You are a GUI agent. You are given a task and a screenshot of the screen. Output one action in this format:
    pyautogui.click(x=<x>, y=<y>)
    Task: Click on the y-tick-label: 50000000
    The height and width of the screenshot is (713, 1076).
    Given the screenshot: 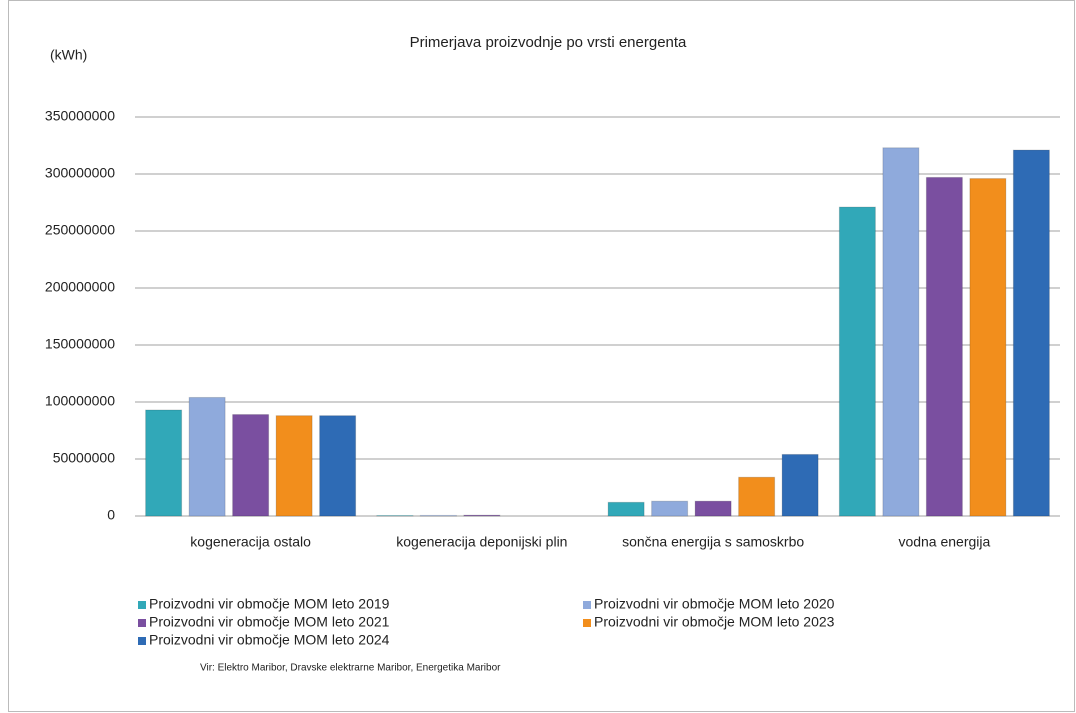 What is the action you would take?
    pyautogui.click(x=84, y=458)
    